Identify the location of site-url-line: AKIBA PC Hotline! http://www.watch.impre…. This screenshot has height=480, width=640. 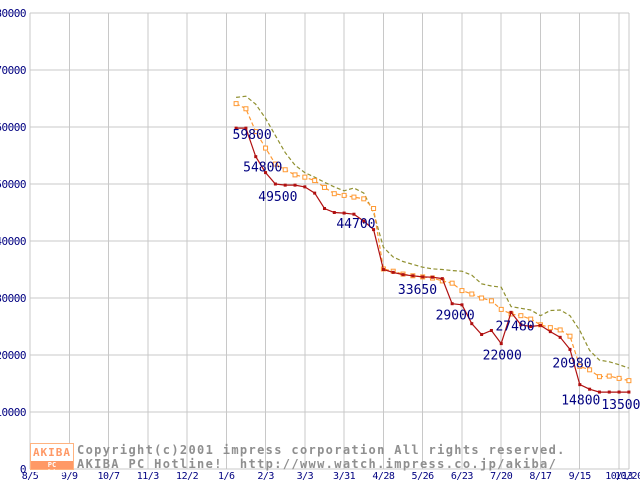
(317, 464).